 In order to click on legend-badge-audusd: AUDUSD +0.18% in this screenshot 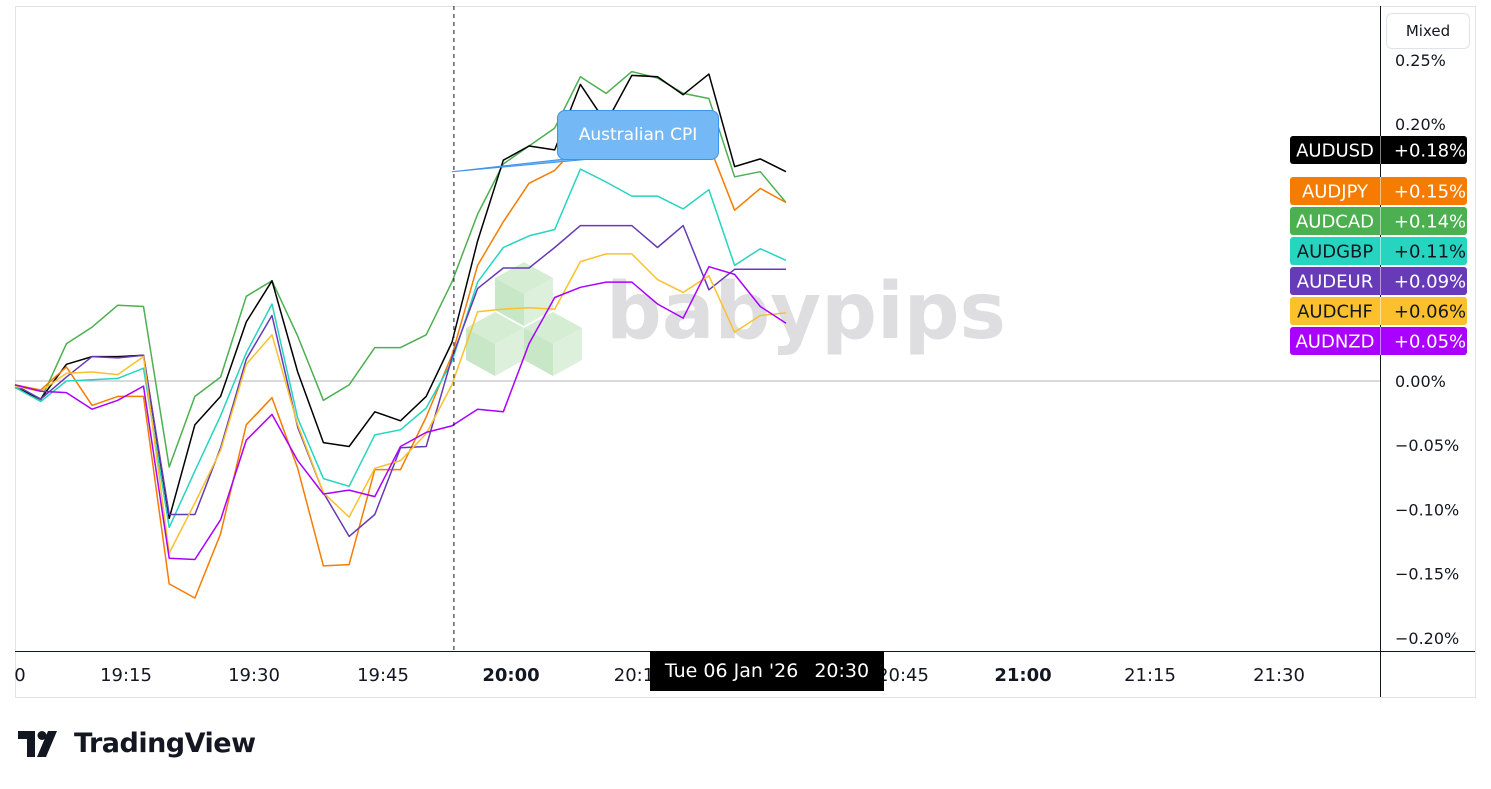, I will do `click(1378, 150)`.